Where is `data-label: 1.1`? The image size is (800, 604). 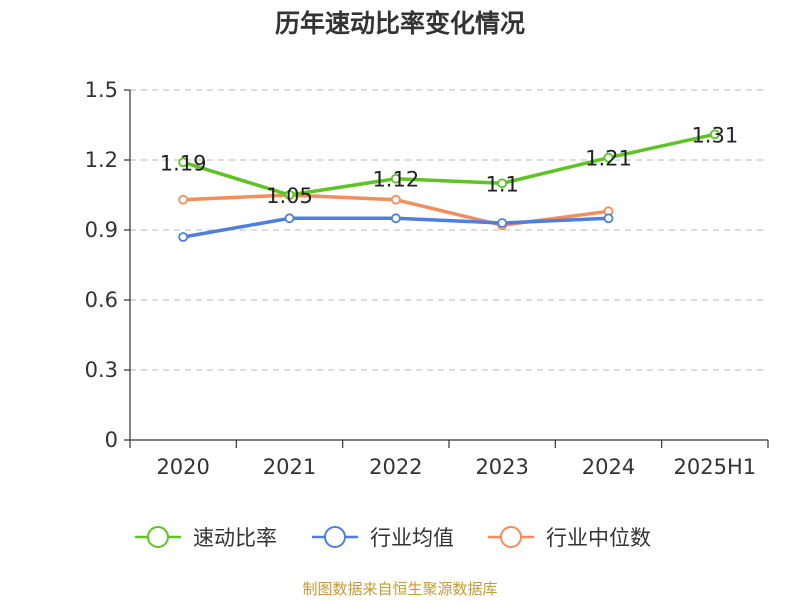 data-label: 1.1 is located at coordinates (501, 184).